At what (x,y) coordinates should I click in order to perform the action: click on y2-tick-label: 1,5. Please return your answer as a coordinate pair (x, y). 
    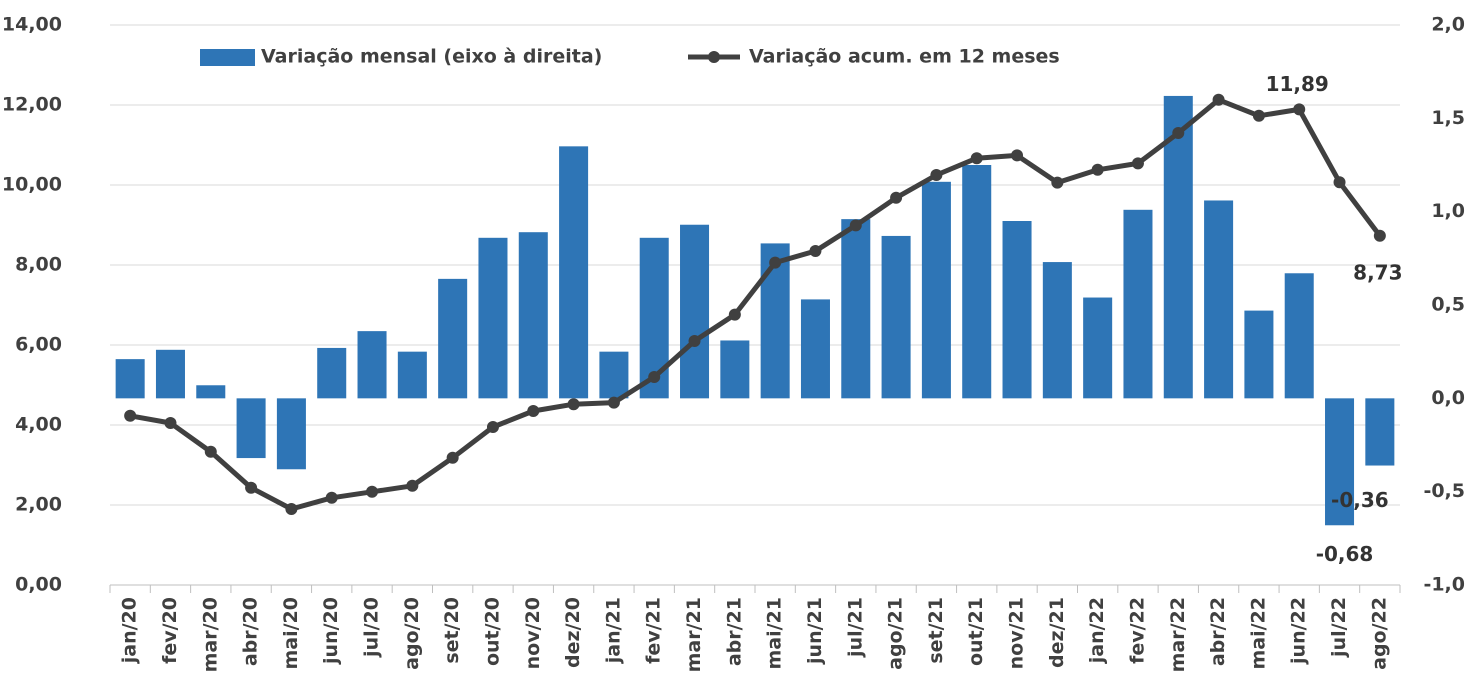
    Looking at the image, I should click on (1448, 118).